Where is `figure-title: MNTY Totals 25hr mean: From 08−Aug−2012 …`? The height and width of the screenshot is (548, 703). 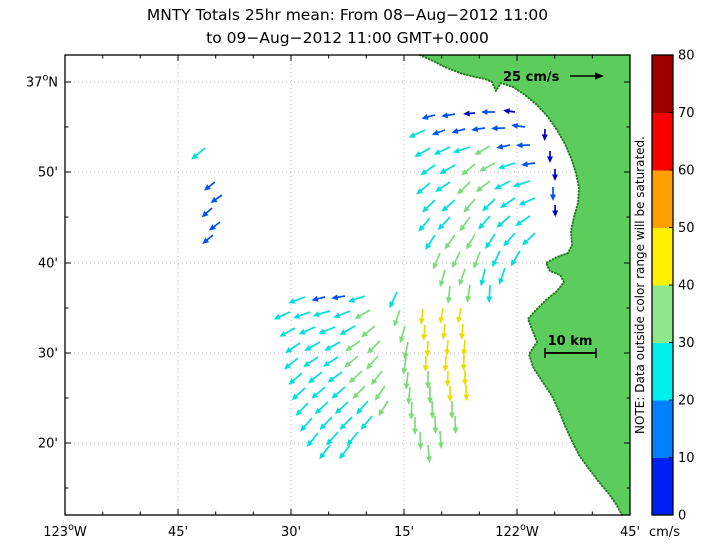 figure-title: MNTY Totals 25hr mean: From 08−Aug−2012 … is located at coordinates (347, 27).